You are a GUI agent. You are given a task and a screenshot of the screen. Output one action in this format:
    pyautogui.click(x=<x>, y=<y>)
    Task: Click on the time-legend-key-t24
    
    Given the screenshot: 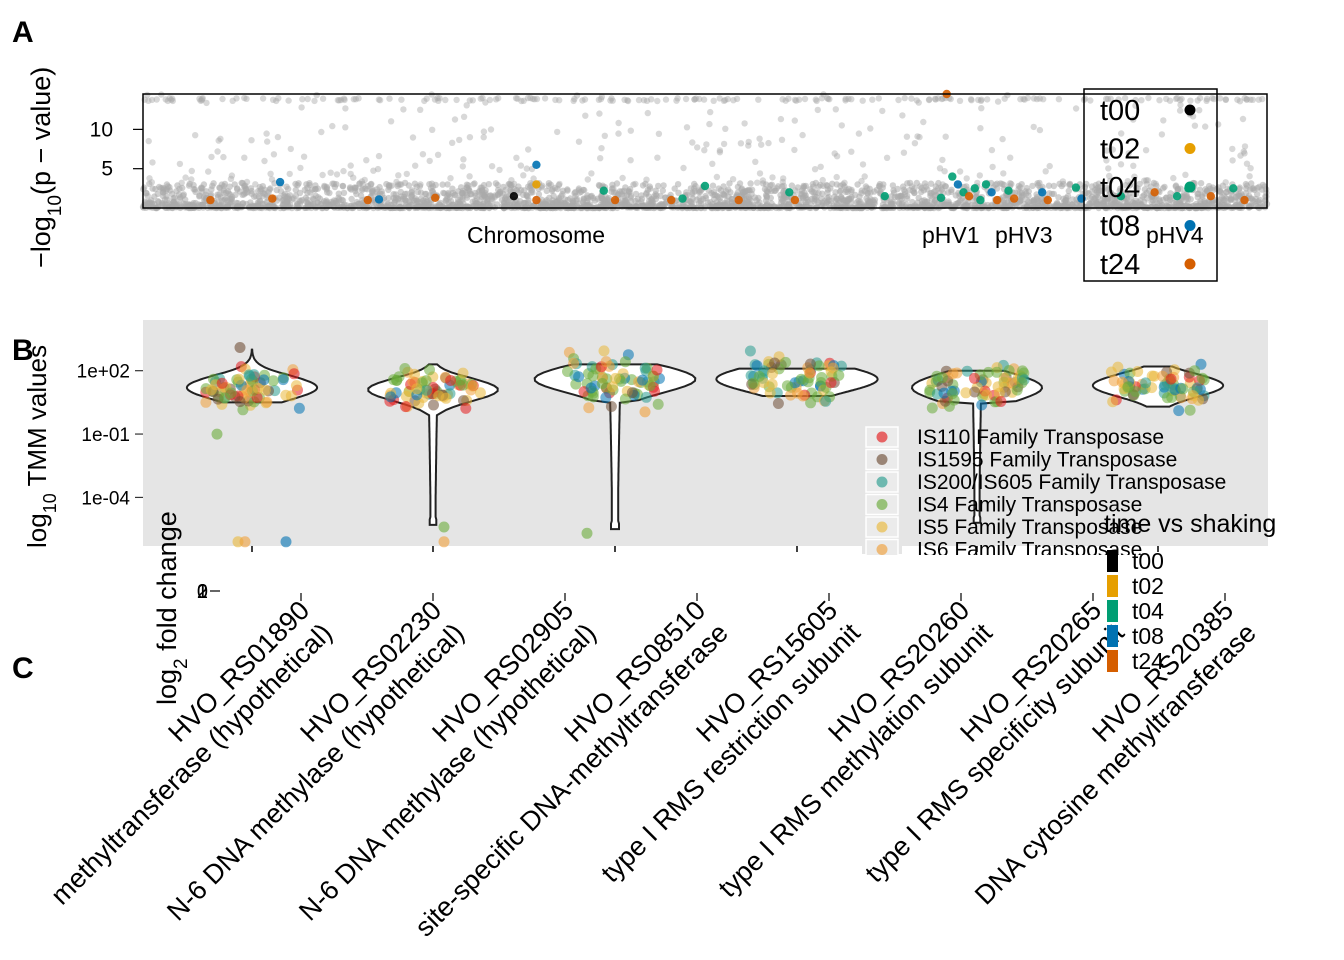 What is the action you would take?
    pyautogui.click(x=1112, y=661)
    